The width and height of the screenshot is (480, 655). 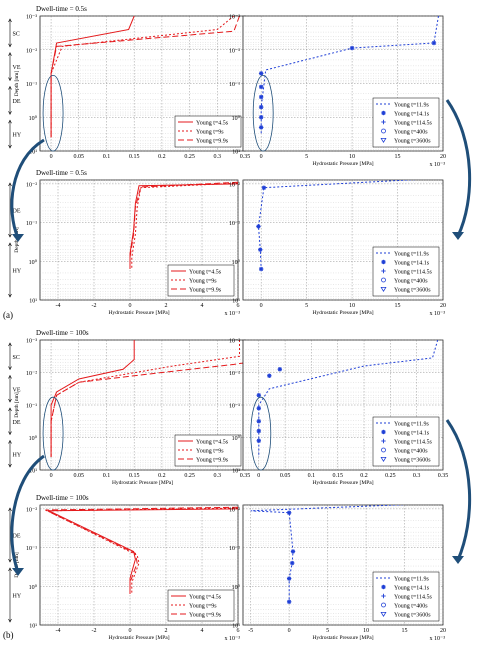 What do you see at coordinates (58, 306) in the screenshot?
I see `x-tick-label: -4` at bounding box center [58, 306].